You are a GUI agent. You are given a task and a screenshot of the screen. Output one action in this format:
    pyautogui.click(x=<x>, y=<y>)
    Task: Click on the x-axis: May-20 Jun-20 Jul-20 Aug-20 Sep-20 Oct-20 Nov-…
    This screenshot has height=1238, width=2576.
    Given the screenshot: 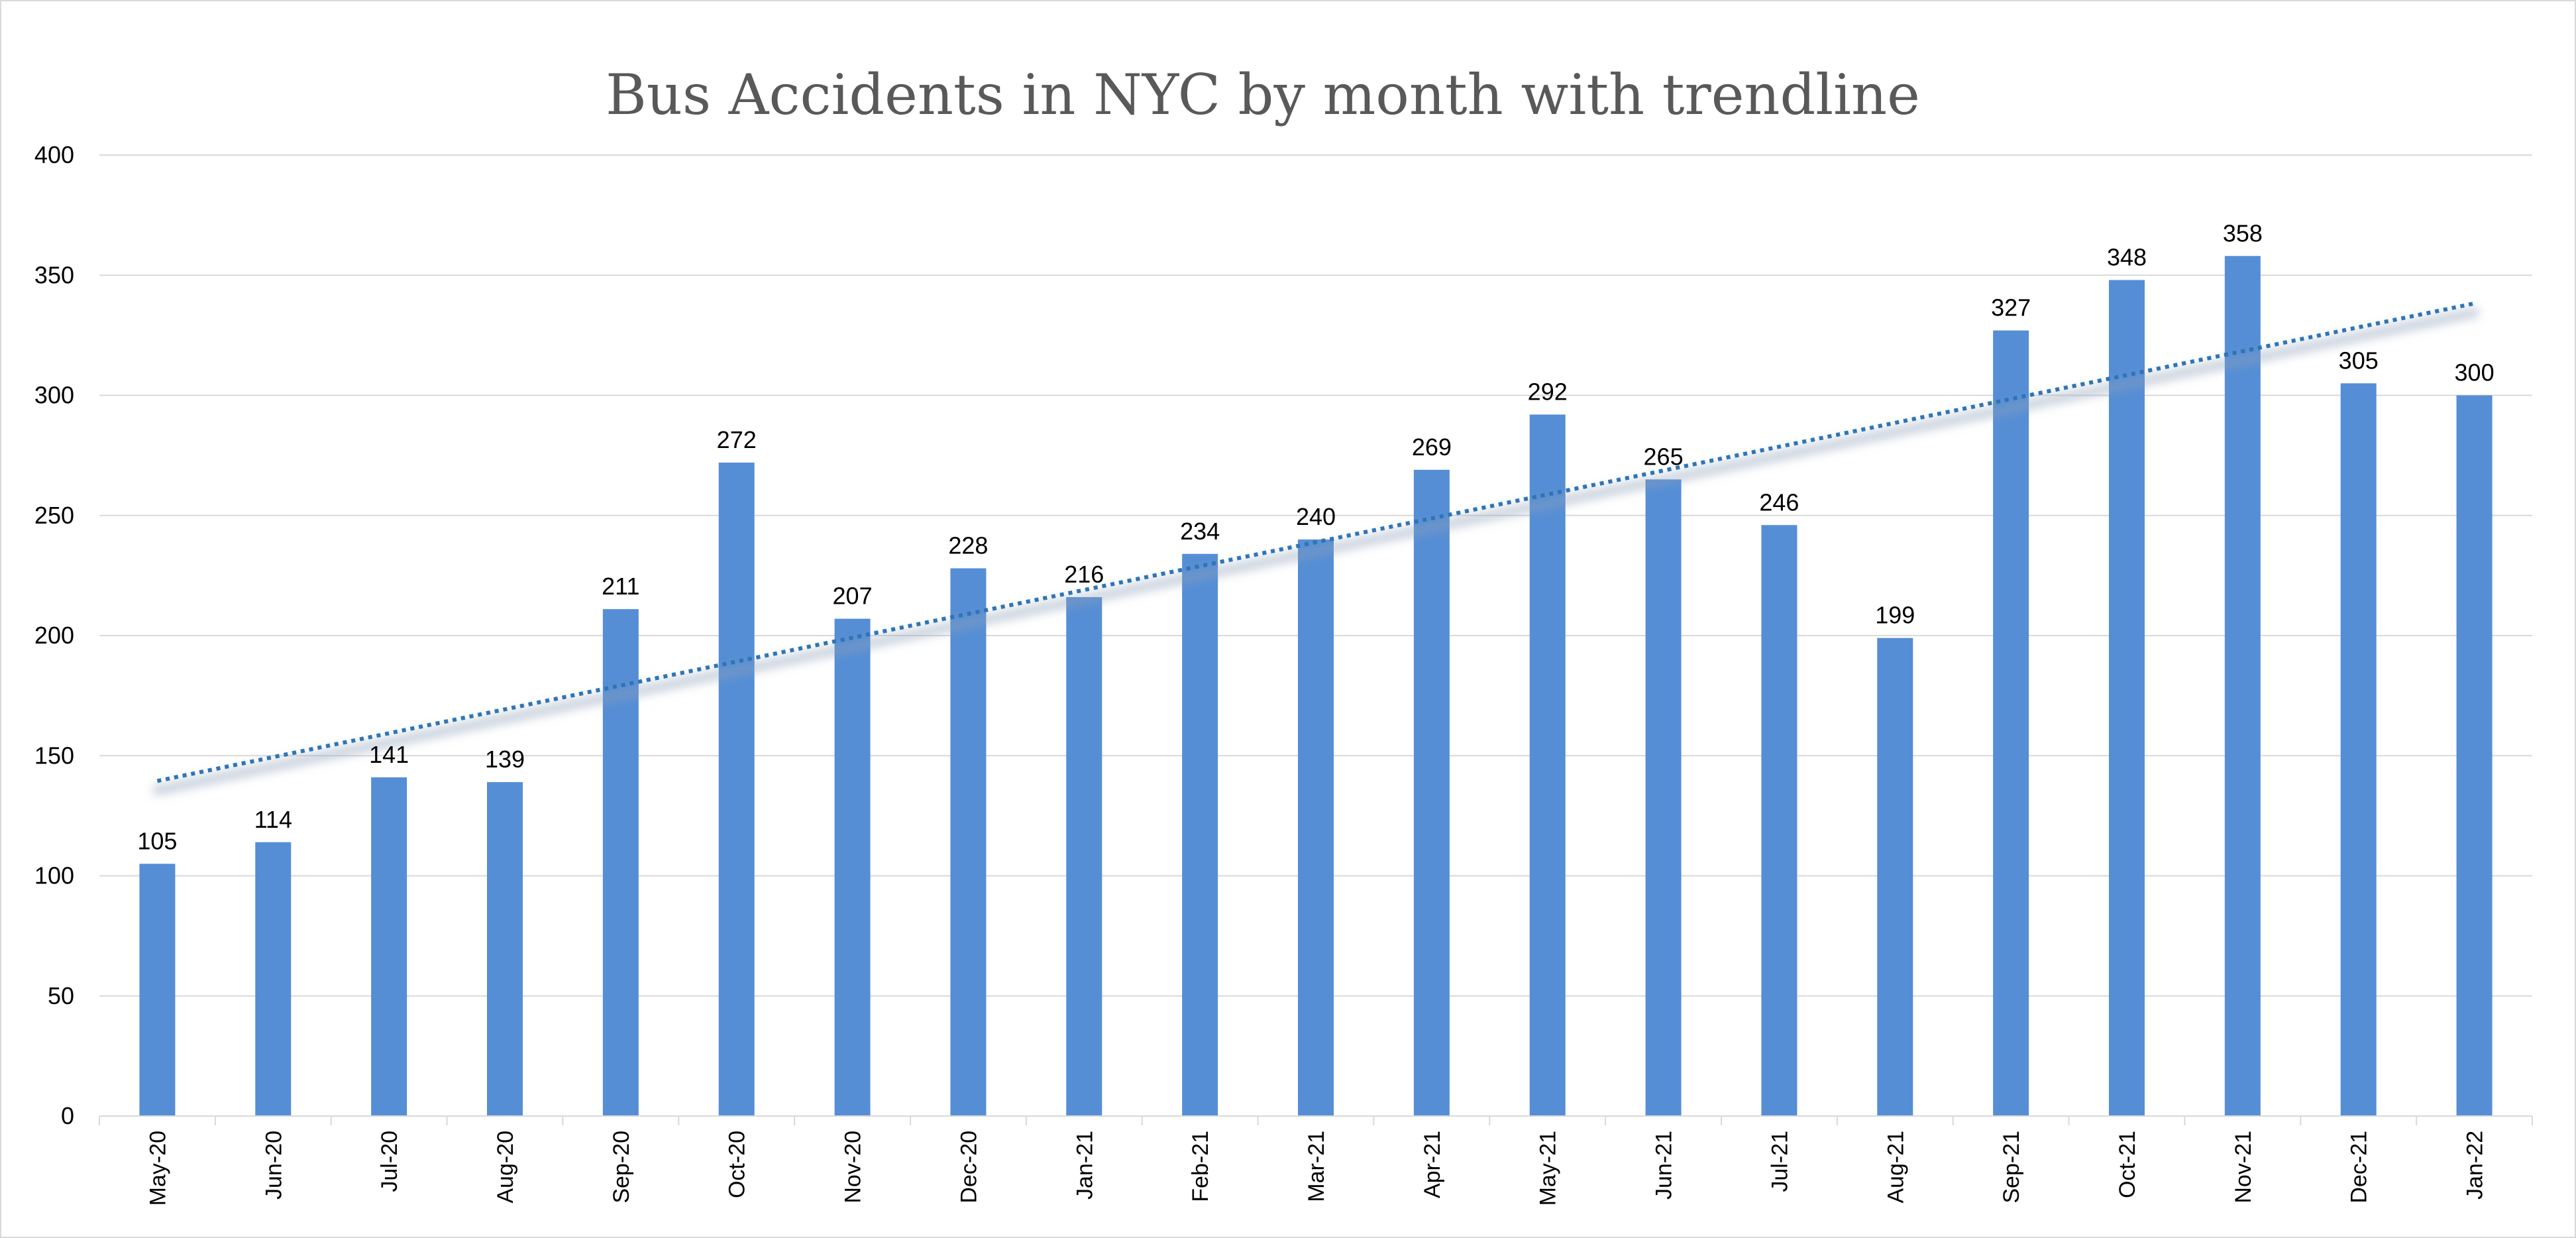 What is the action you would take?
    pyautogui.click(x=1316, y=1160)
    